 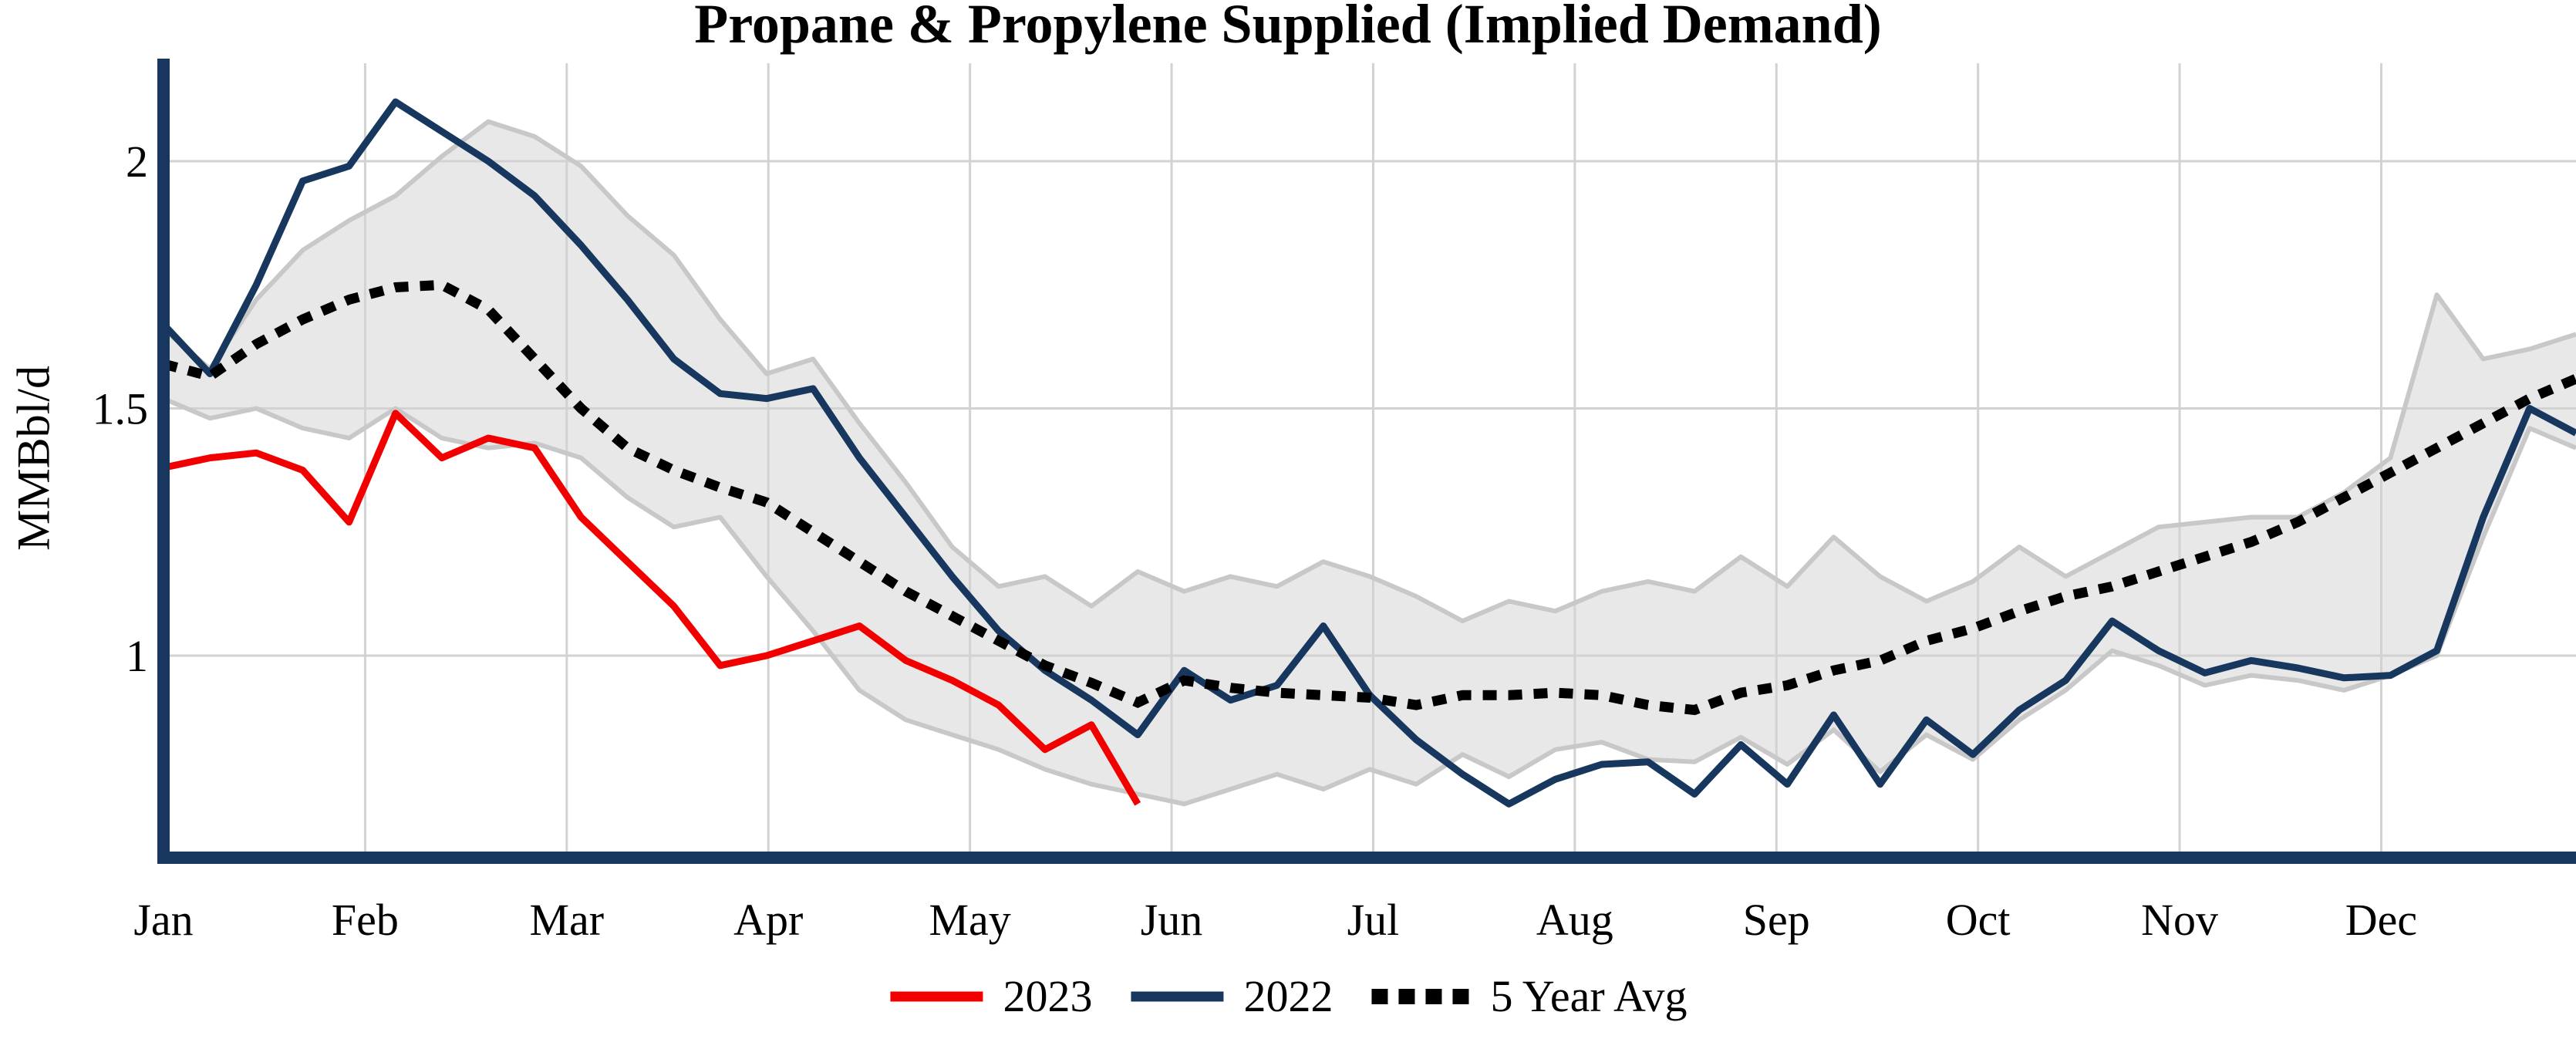 I want to click on y-axis-spine, so click(x=163, y=461).